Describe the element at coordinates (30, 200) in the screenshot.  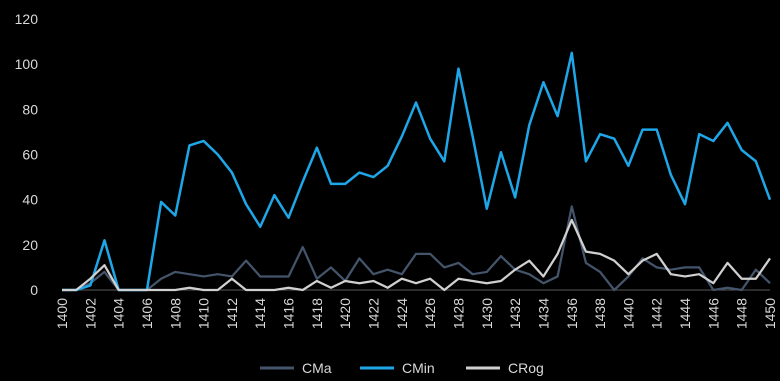
I see `y-tick-label: 40` at that location.